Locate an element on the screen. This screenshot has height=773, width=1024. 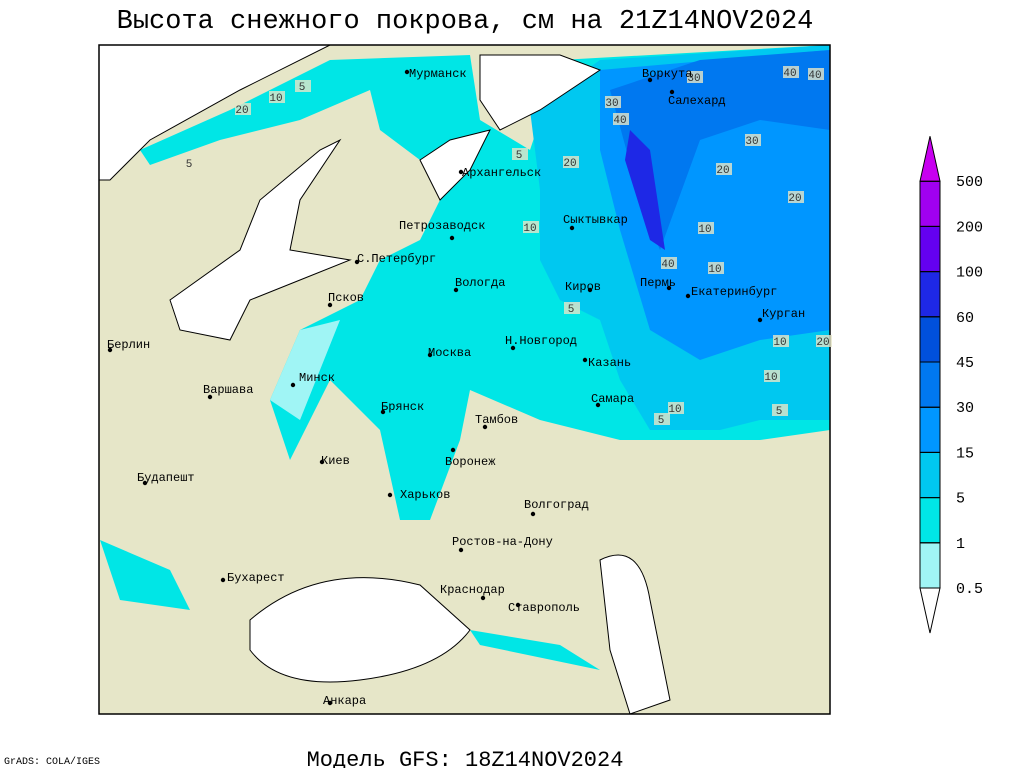
city-label: Харьков is located at coordinates (425, 495).